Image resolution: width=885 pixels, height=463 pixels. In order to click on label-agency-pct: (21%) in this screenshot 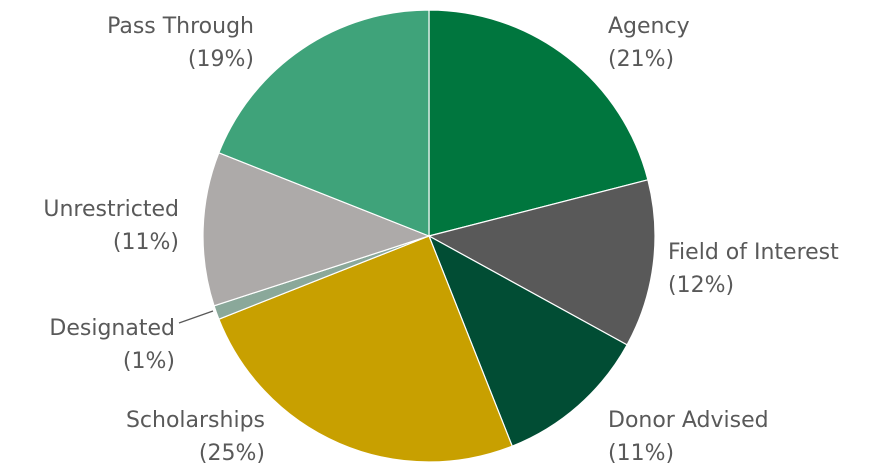, I will do `click(641, 59)`.